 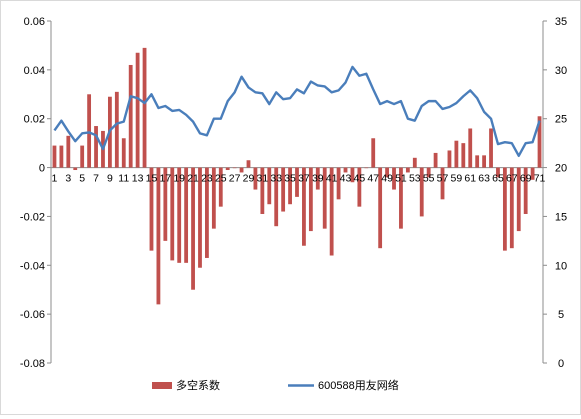 I want to click on x-tick-label: 57, so click(x=443, y=179).